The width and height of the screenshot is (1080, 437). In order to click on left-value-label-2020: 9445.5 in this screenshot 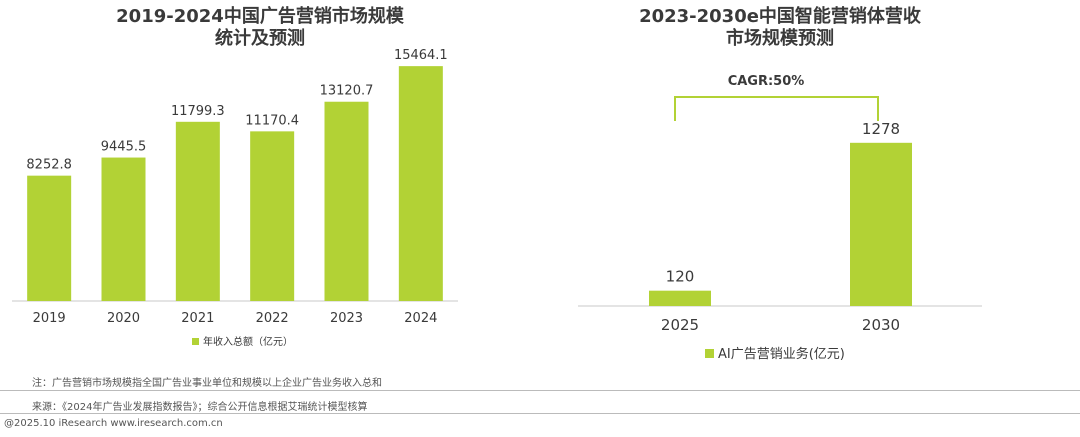, I will do `click(124, 147)`.